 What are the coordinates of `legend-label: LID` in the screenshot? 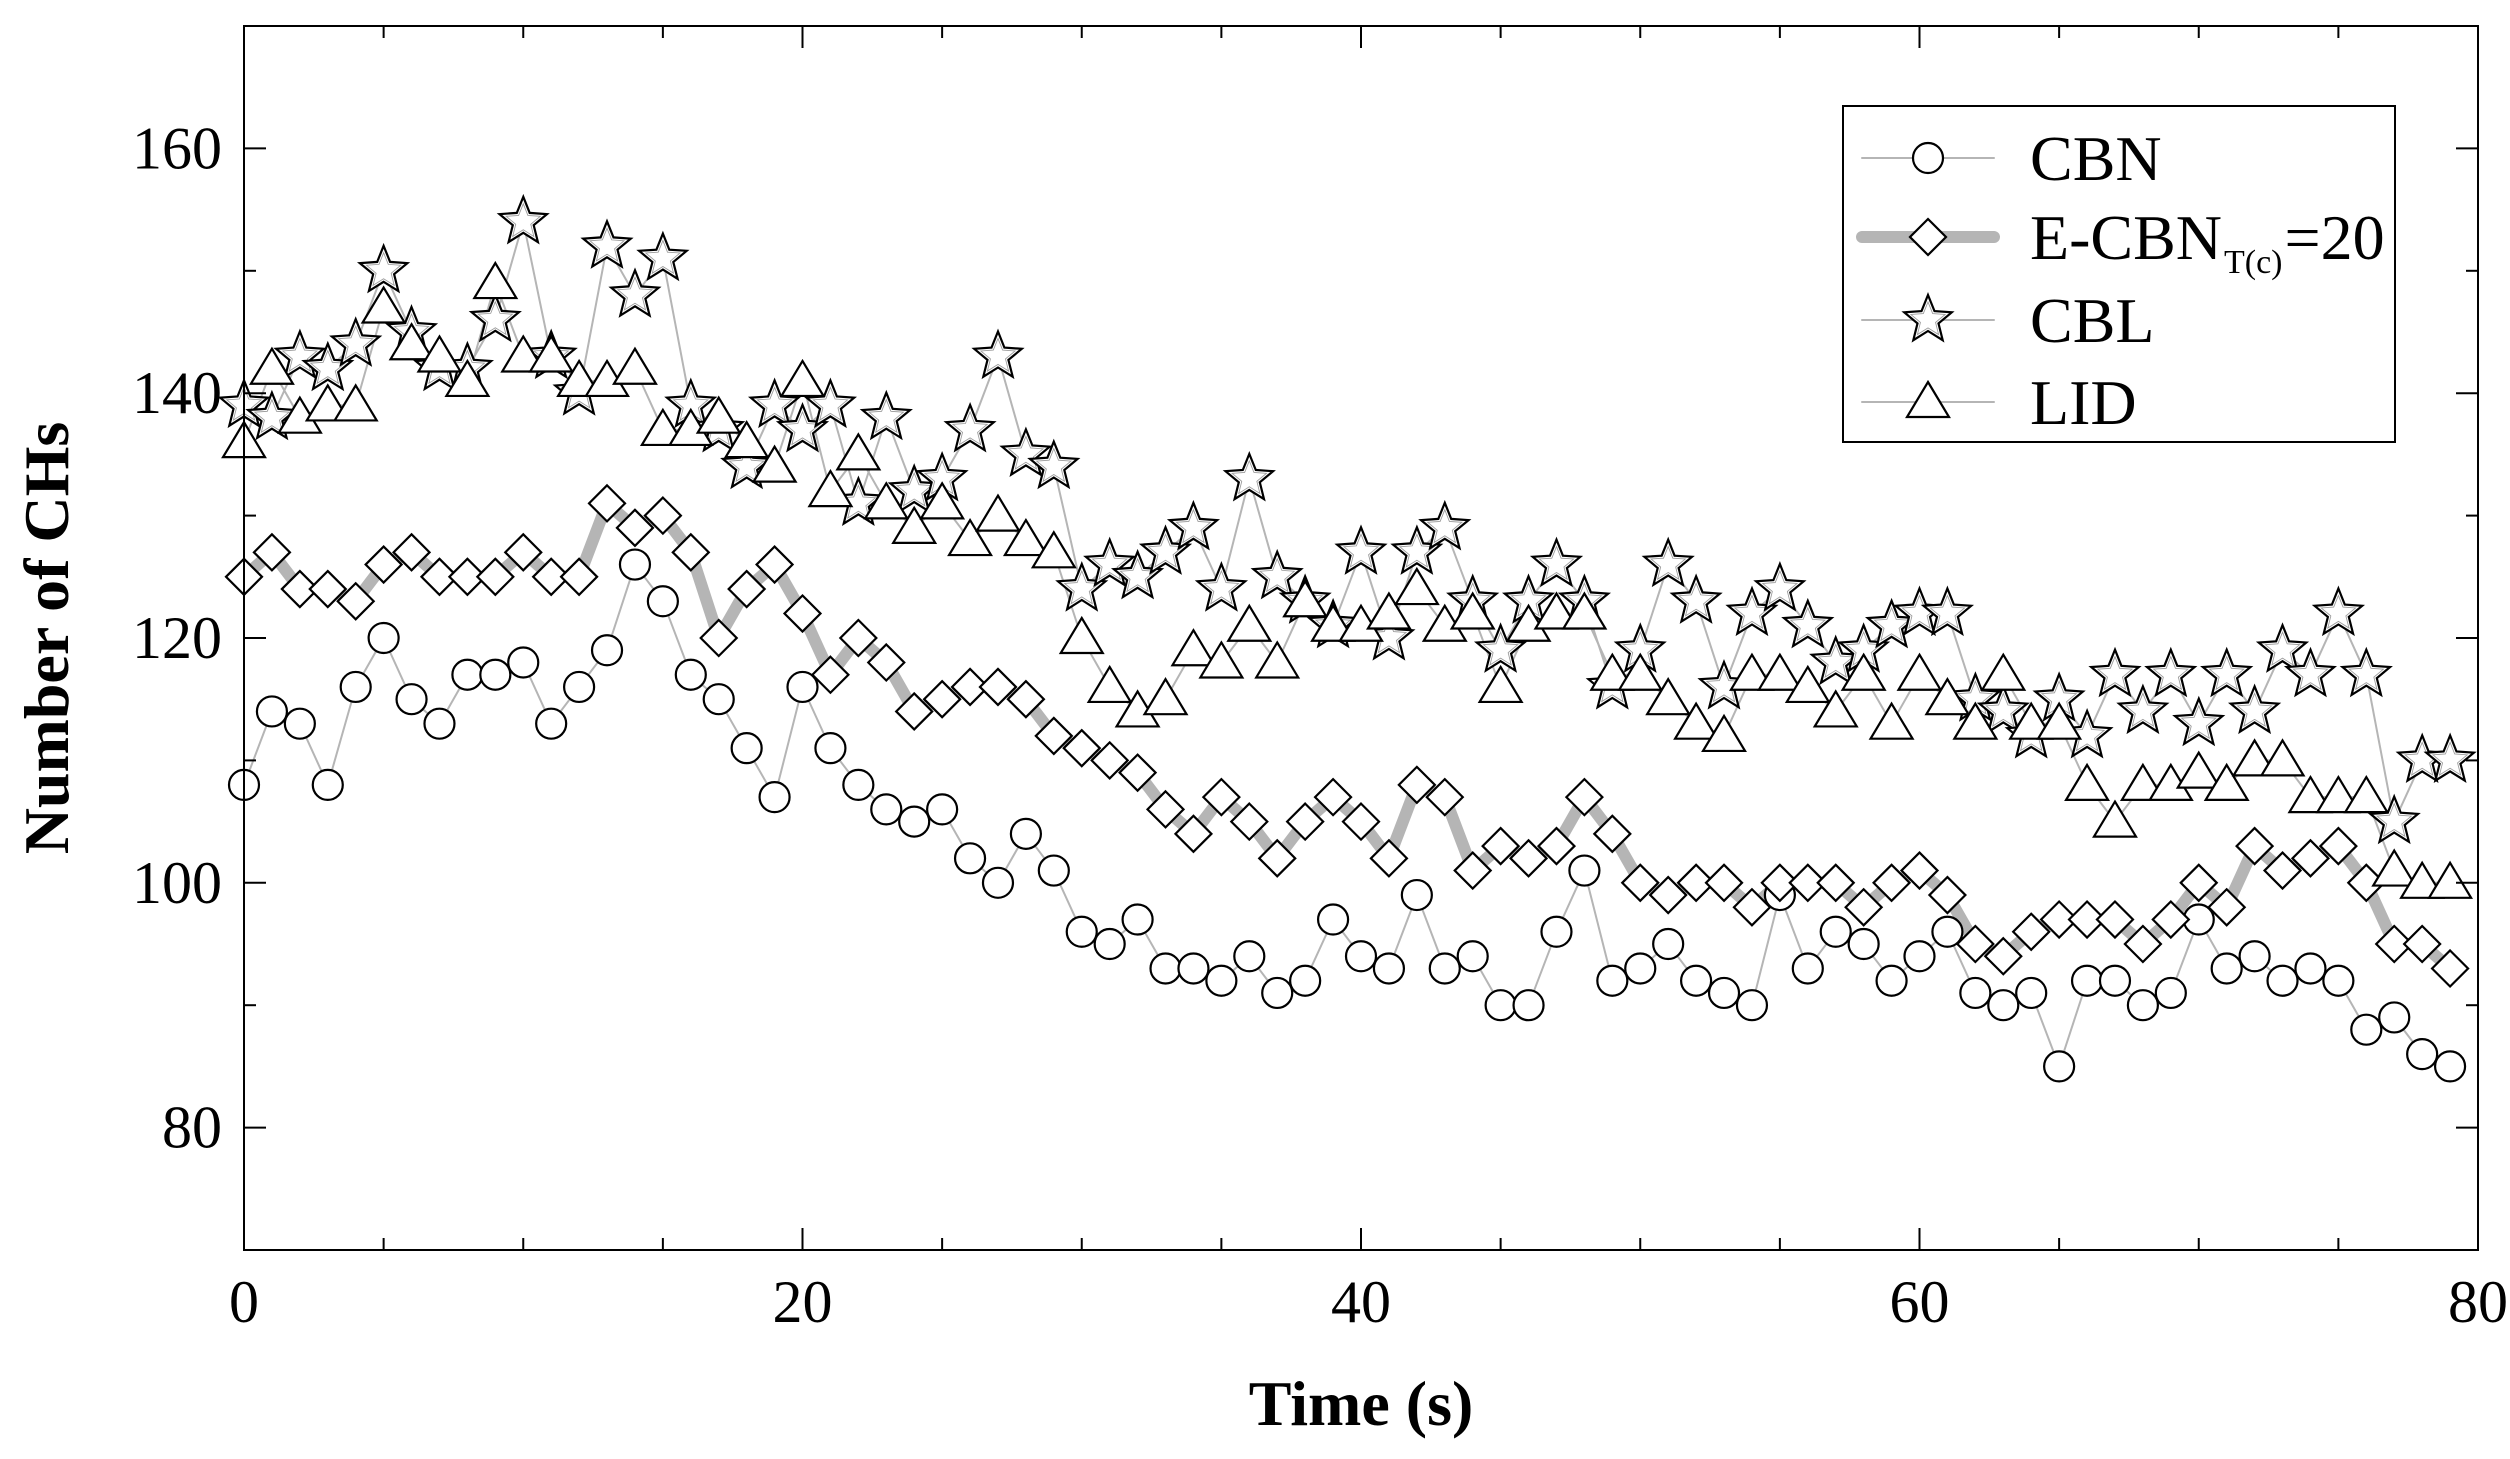 It's located at (2083, 402).